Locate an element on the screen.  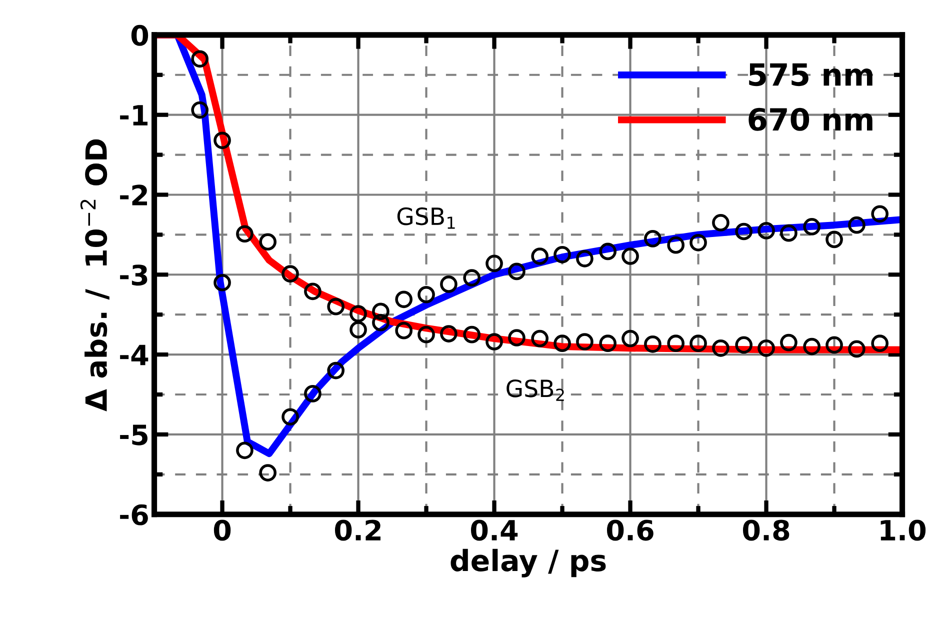
x-tick-label: 0.2 is located at coordinates (357, 530).